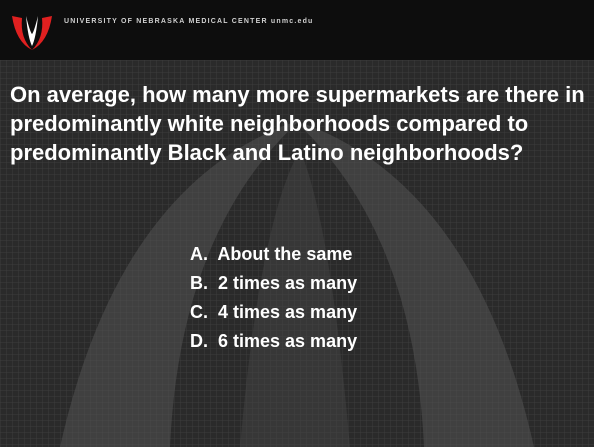 The image size is (594, 447). What do you see at coordinates (274, 283) in the screenshot?
I see `option: B. 2 times as many` at bounding box center [274, 283].